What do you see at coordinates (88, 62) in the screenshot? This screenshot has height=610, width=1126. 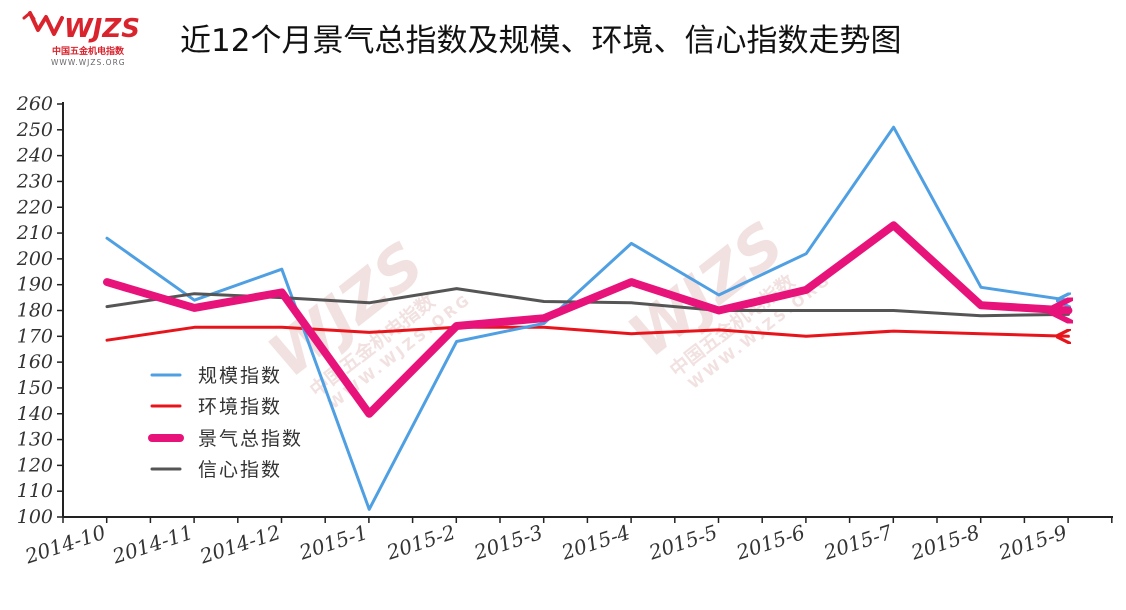 I see `logo-url: WWW.WJZS.ORG` at bounding box center [88, 62].